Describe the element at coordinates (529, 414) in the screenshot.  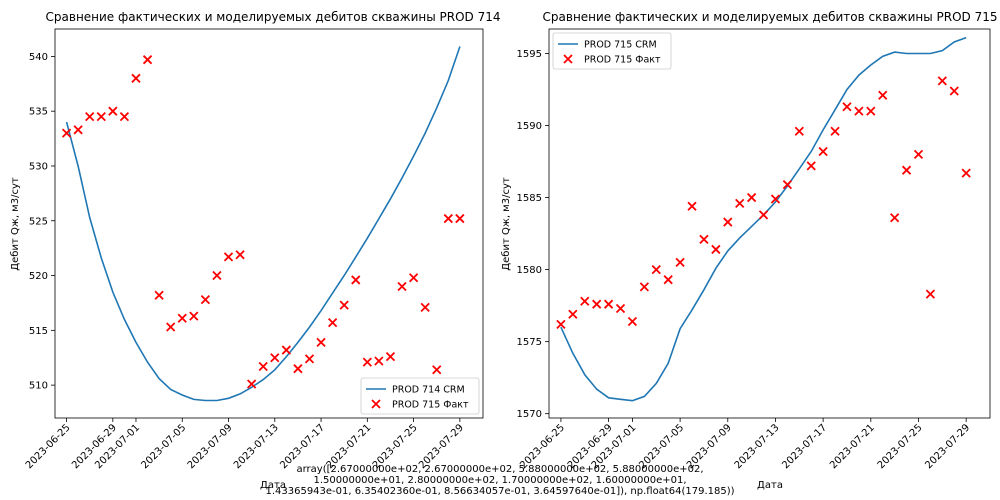
I see `y-tick-label: 1570` at that location.